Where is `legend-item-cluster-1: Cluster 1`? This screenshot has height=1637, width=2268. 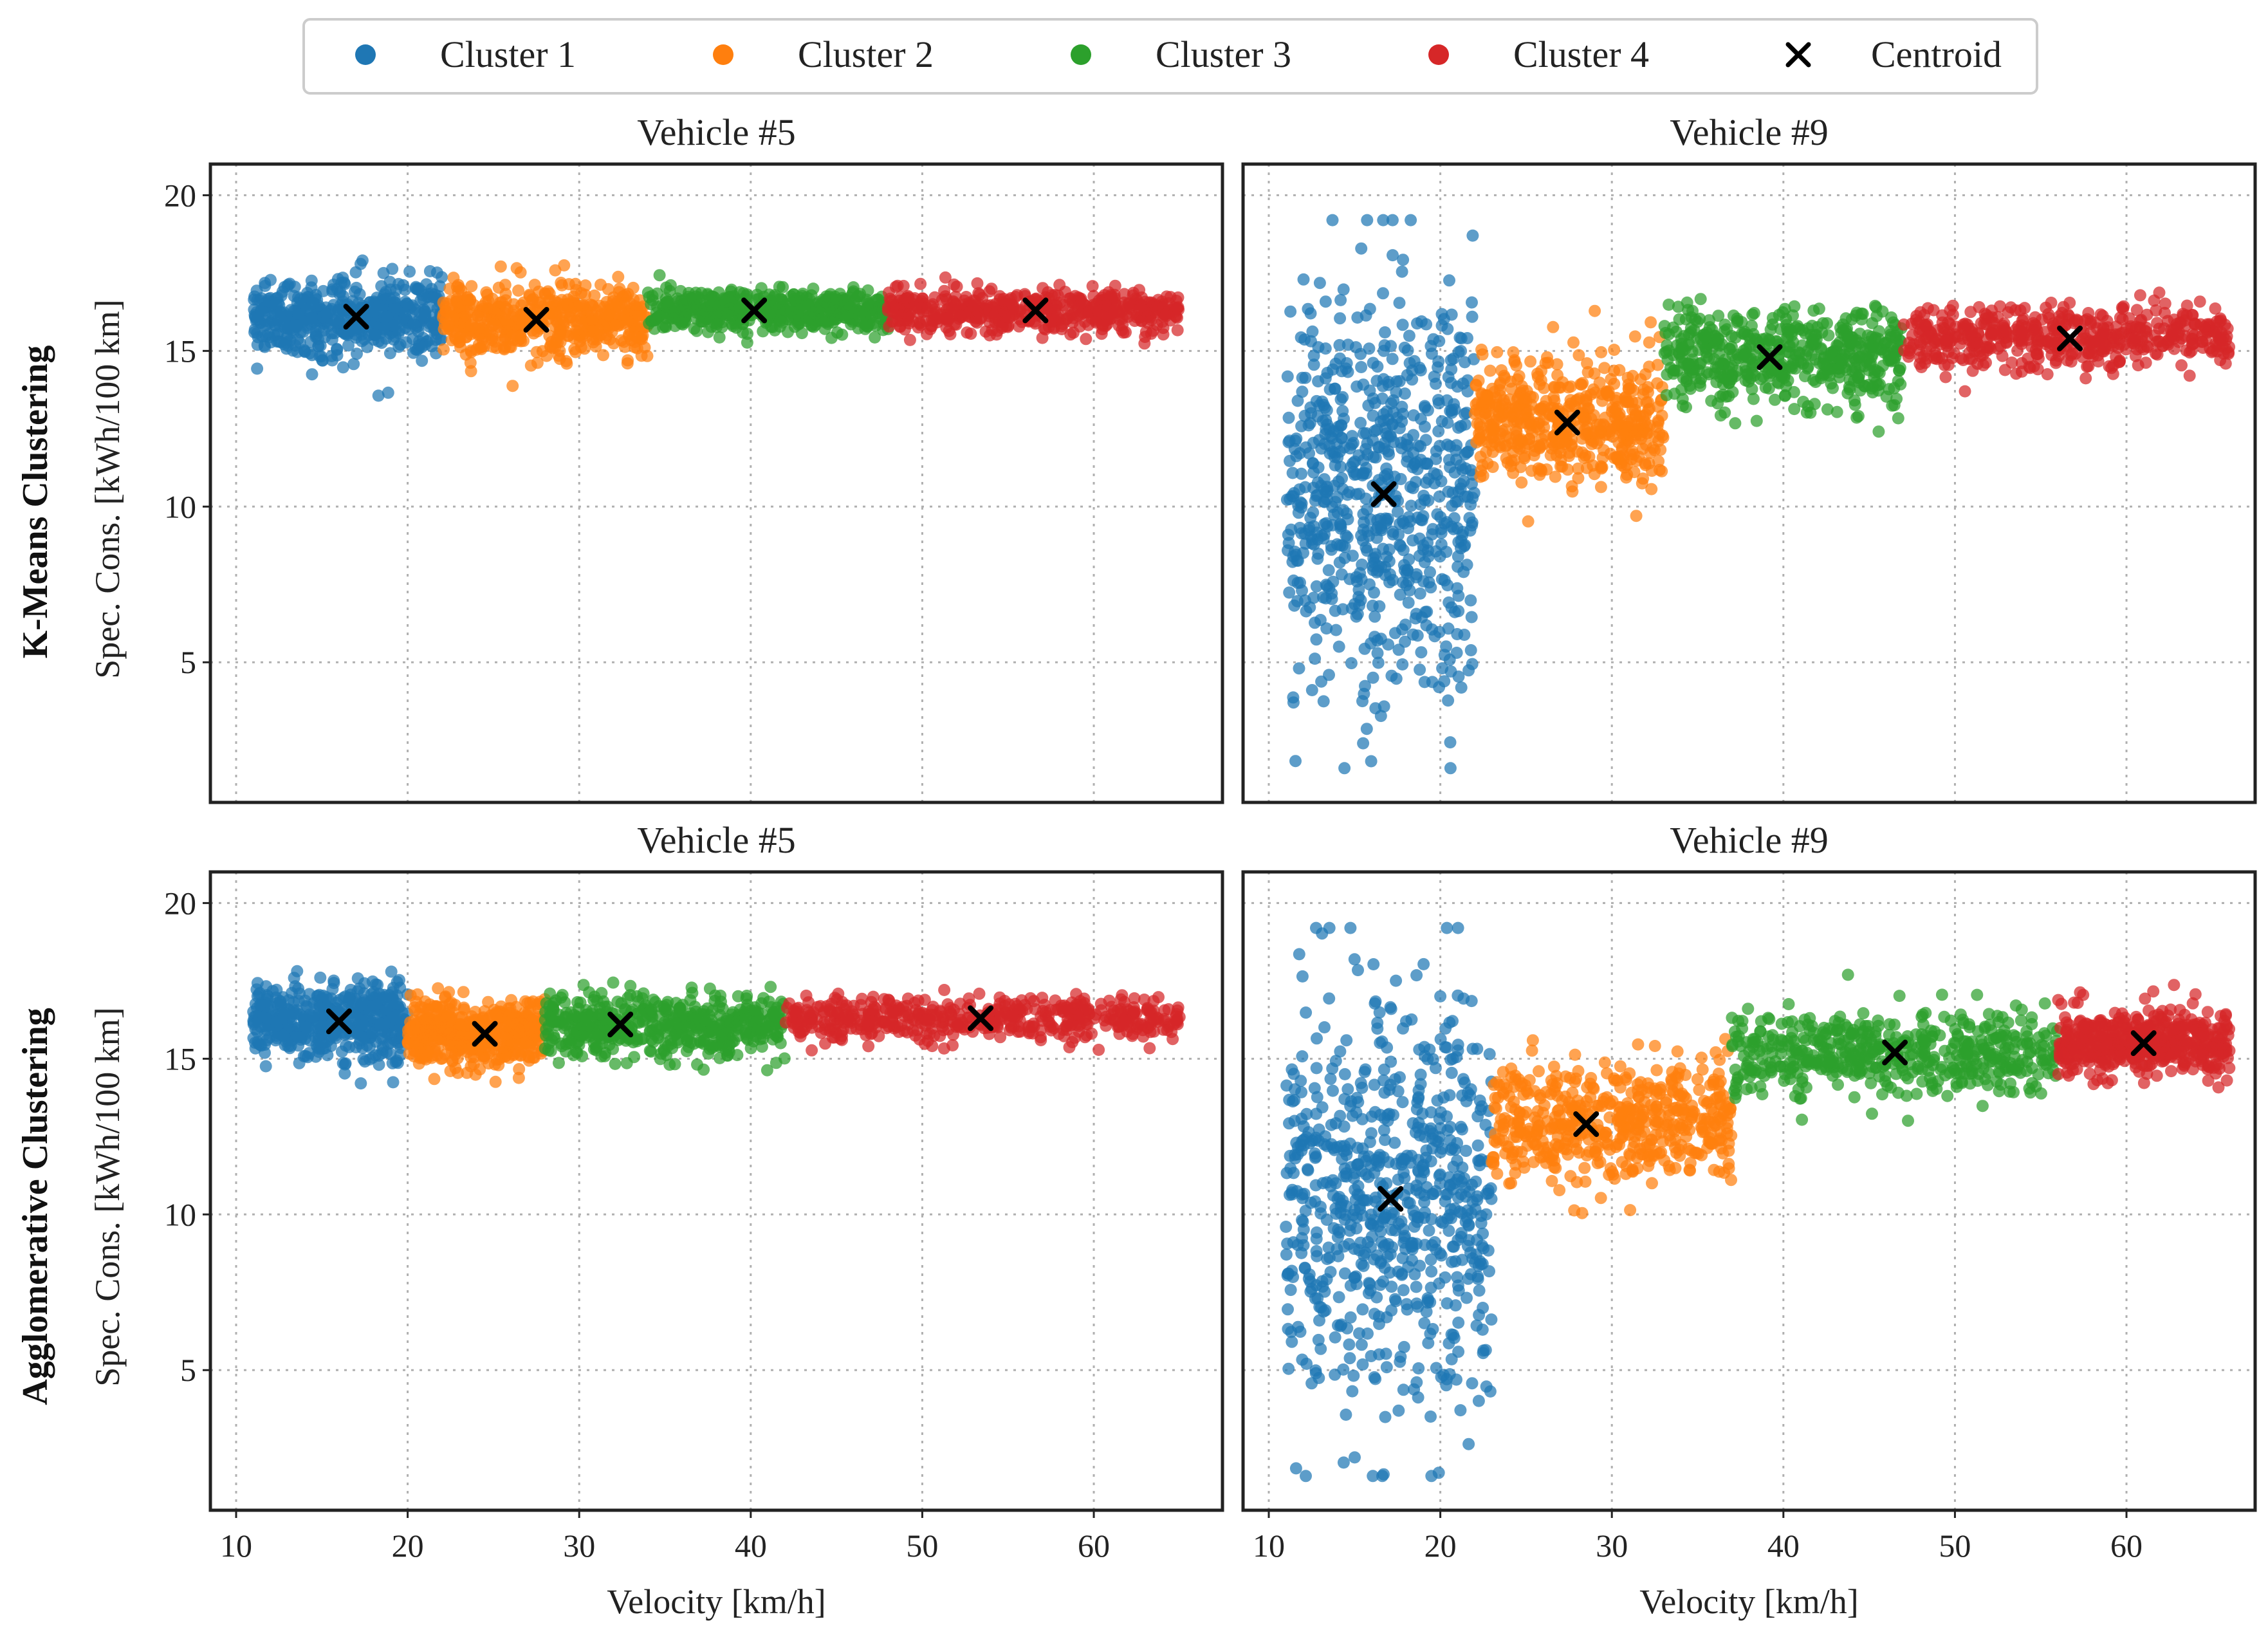 legend-item-cluster-1: Cluster 1 is located at coordinates (465, 54).